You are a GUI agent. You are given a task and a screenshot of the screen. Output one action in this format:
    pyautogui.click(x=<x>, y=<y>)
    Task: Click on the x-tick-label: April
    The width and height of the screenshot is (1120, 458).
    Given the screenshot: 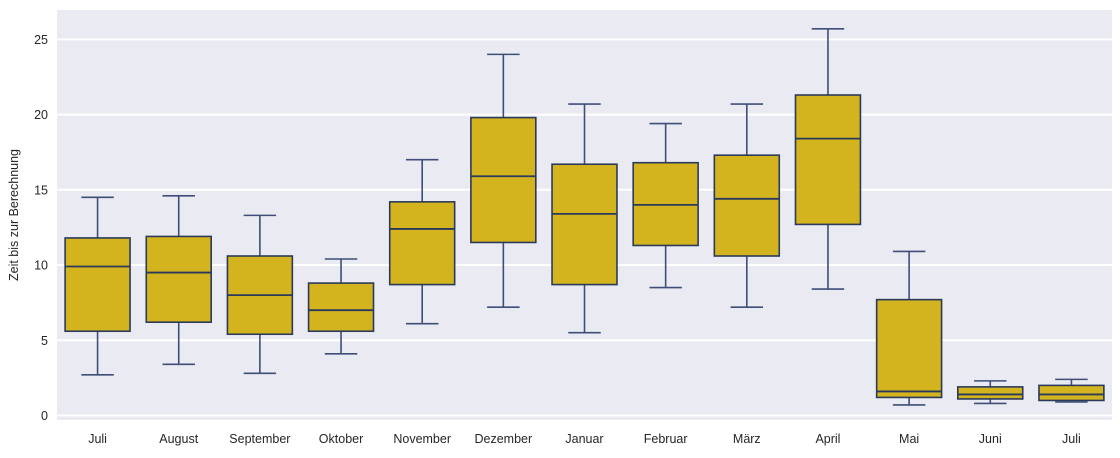 What is the action you would take?
    pyautogui.click(x=827, y=439)
    